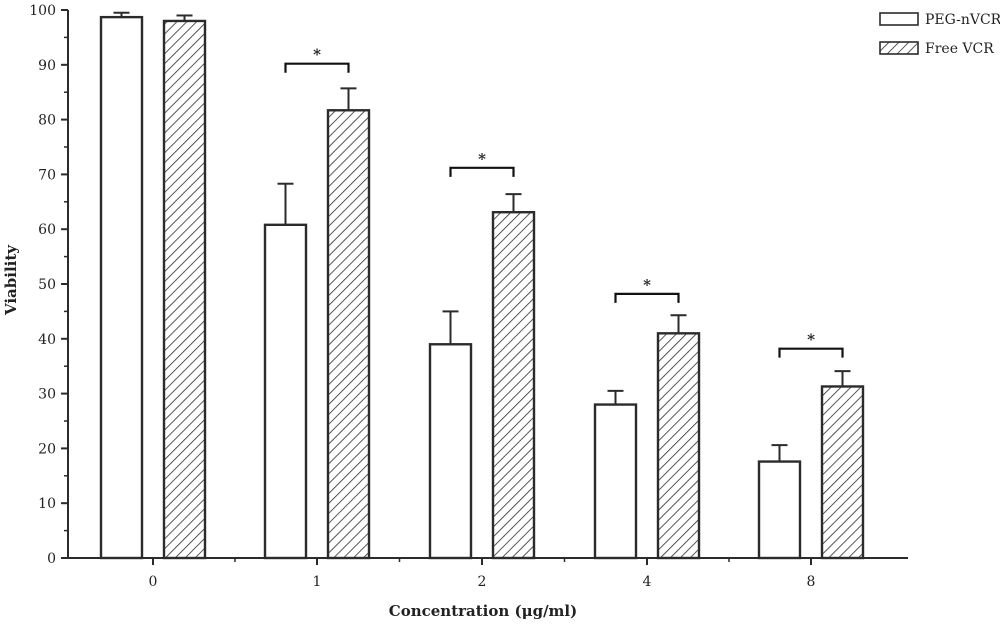  What do you see at coordinates (483, 611) in the screenshot?
I see `x-axis-title: Concentration (μg/ml)` at bounding box center [483, 611].